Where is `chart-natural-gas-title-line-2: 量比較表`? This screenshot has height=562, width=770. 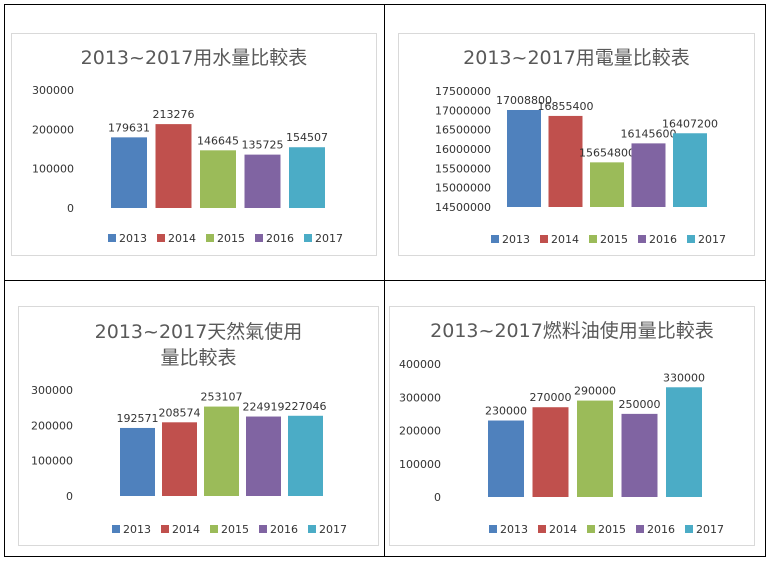 chart-natural-gas-title-line-2: 量比較表 is located at coordinates (198, 358).